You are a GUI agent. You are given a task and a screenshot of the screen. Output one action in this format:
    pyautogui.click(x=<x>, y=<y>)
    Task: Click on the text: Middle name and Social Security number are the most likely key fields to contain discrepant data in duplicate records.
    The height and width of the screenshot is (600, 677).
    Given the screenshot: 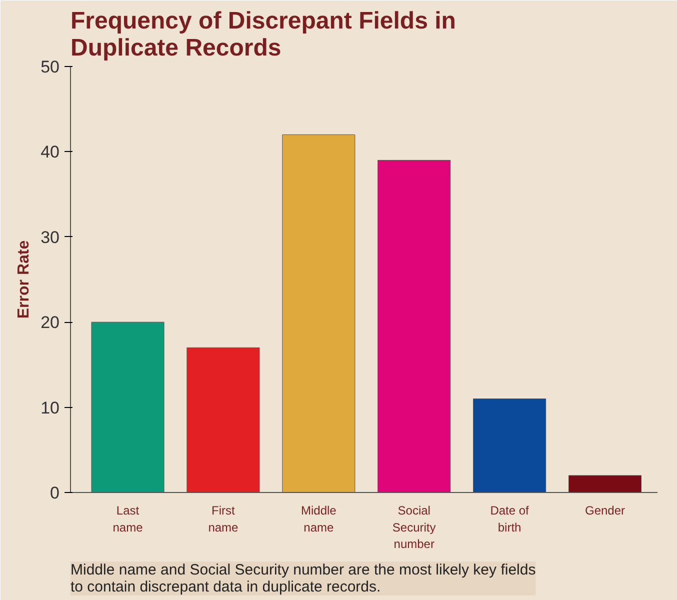 What is the action you would take?
    pyautogui.click(x=303, y=579)
    